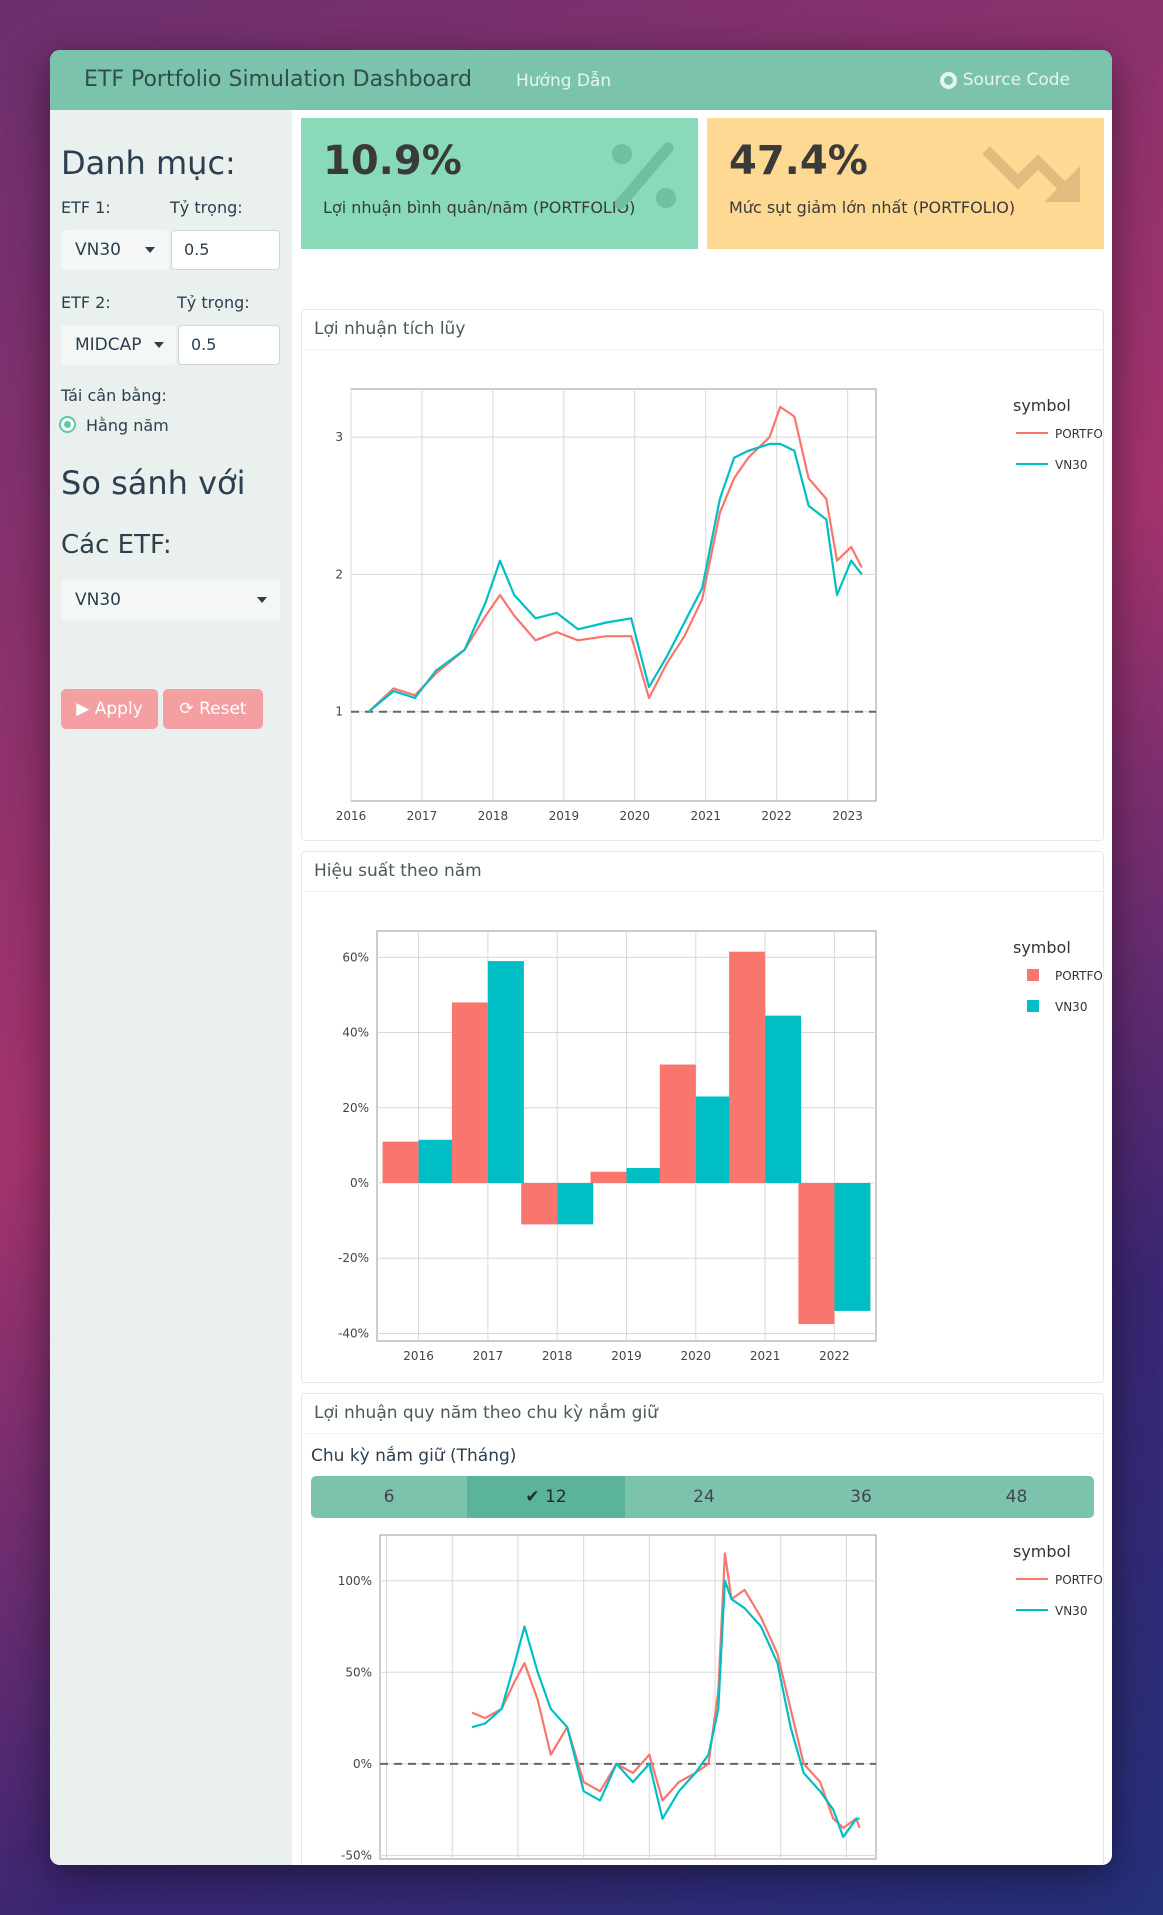 The width and height of the screenshot is (1163, 1915). What do you see at coordinates (872, 207) in the screenshot?
I see `max-drawdown-label: Mức sụt giảm lớn nhất (PORTFOLIO)` at bounding box center [872, 207].